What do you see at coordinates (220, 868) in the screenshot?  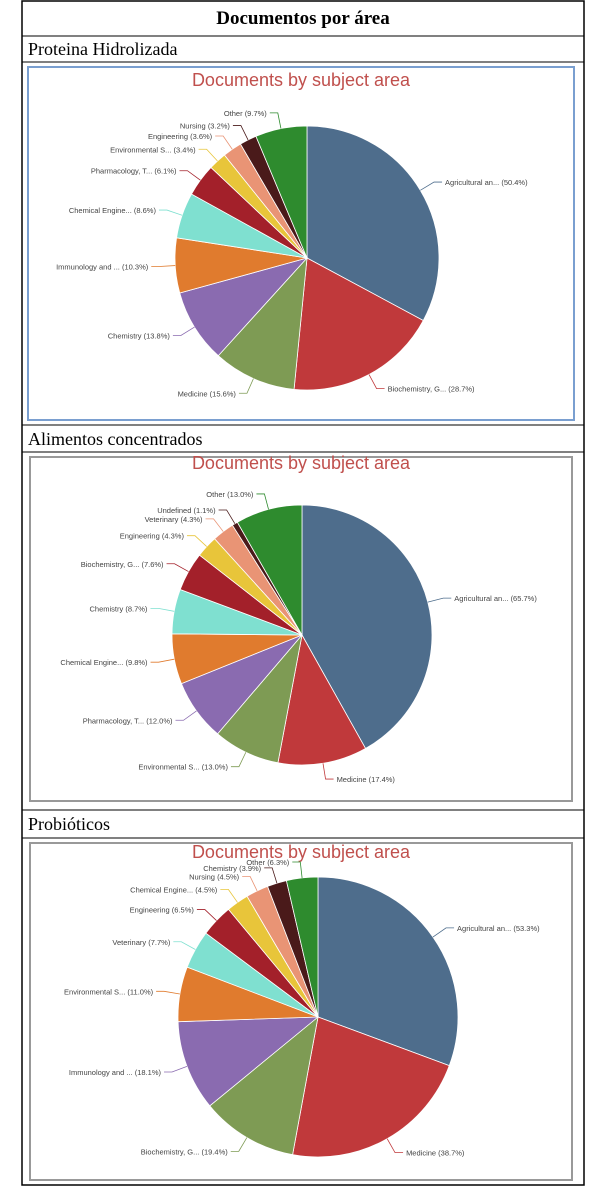 I see `slice-category: Chemistry` at bounding box center [220, 868].